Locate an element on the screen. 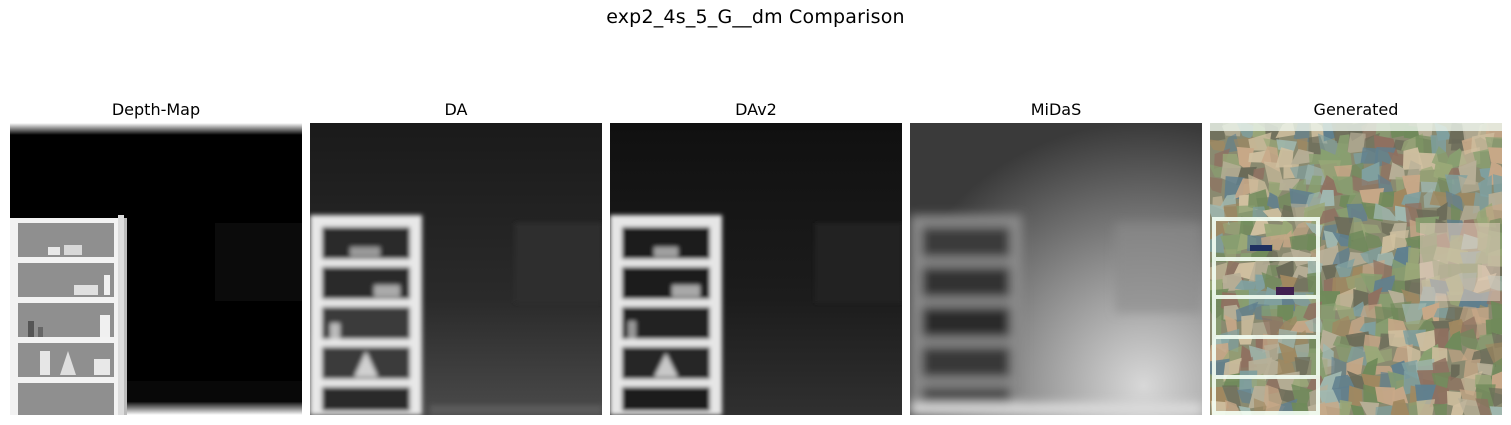  panel-title: Generated is located at coordinates (1356, 109).